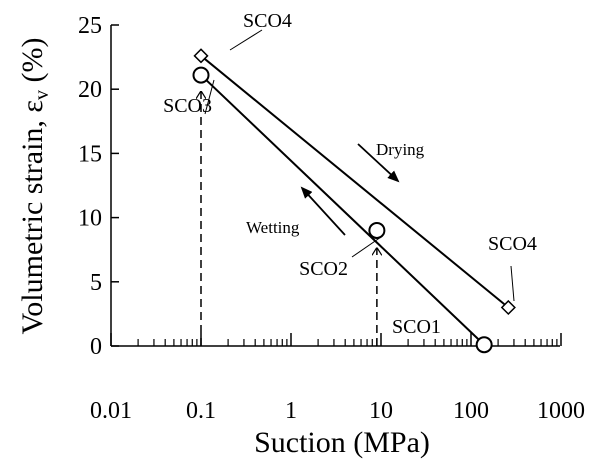 The height and width of the screenshot is (473, 598). Describe the element at coordinates (96, 347) in the screenshot. I see `y-tick-label: 0` at that location.